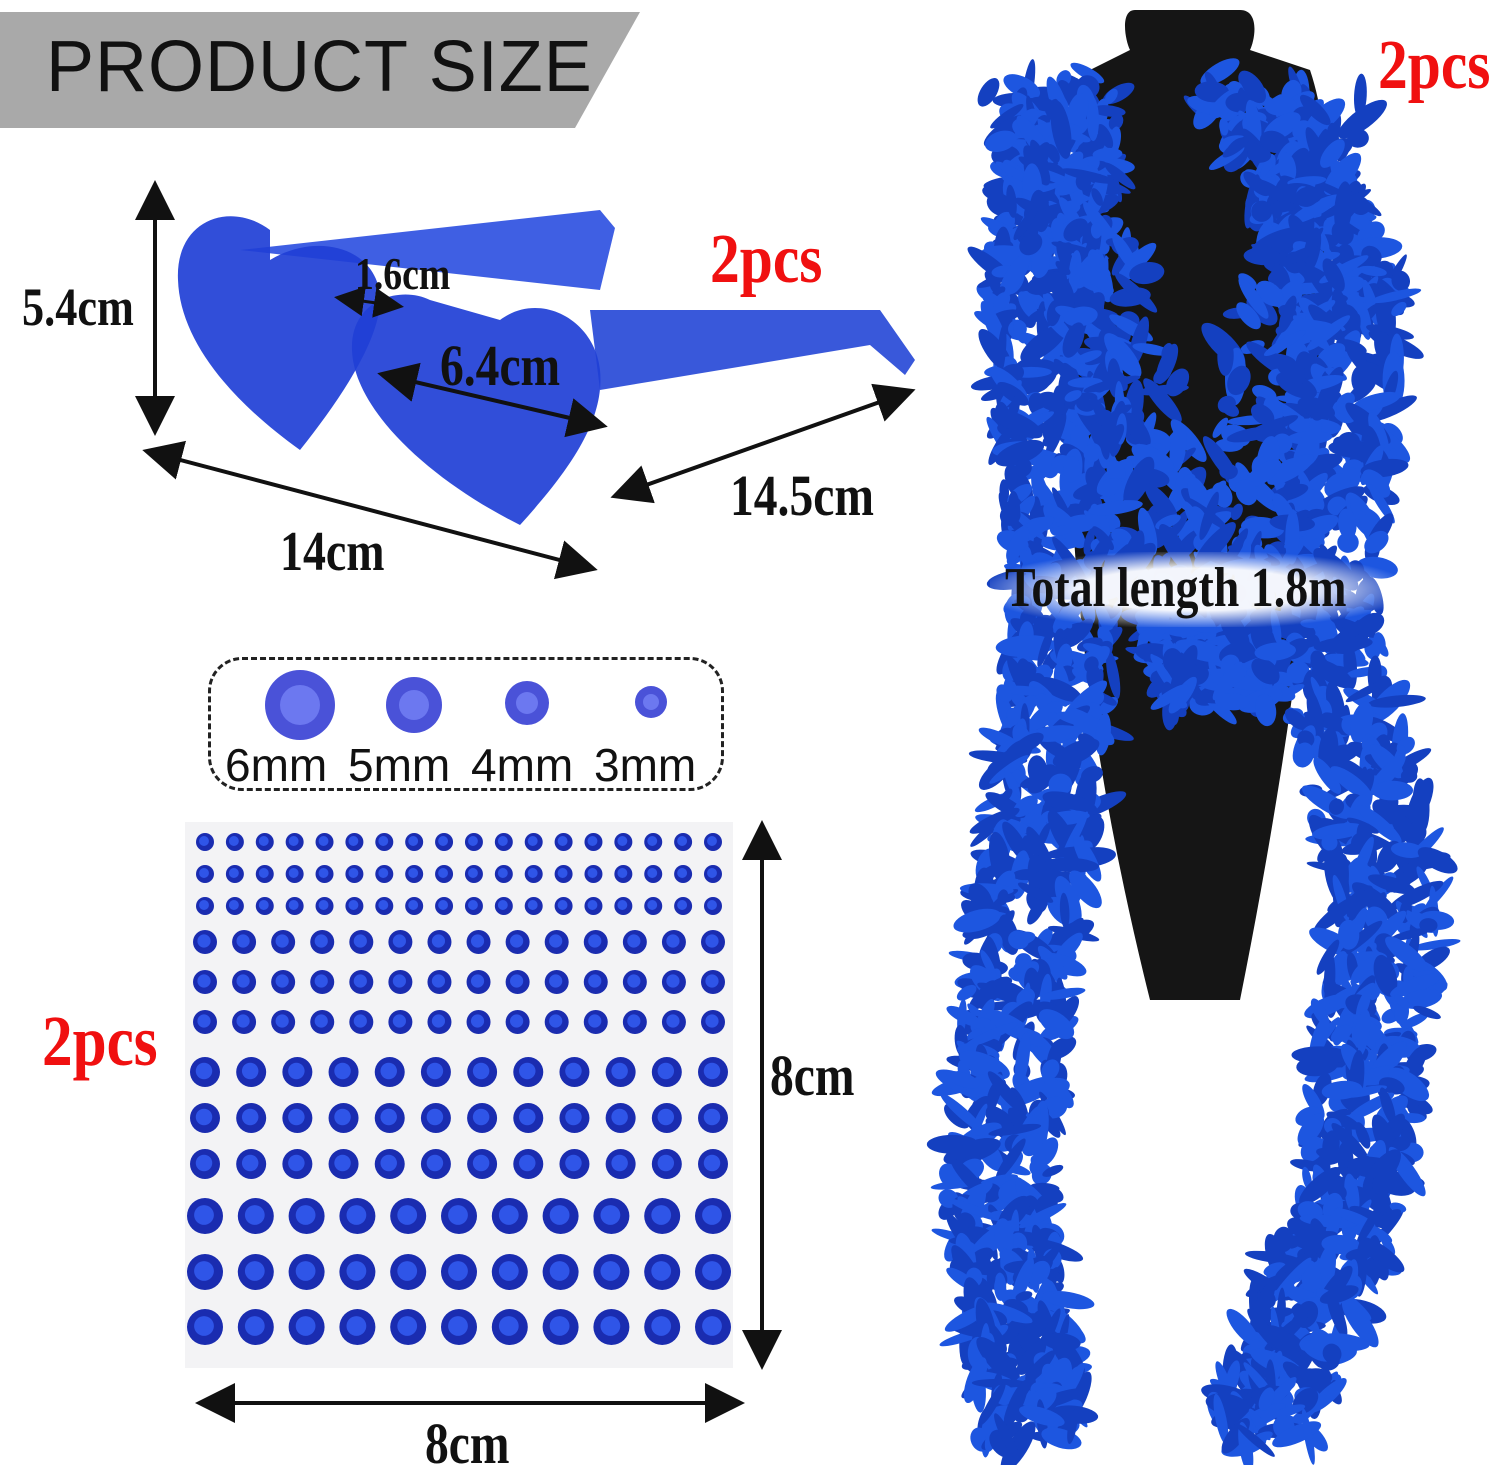 The width and height of the screenshot is (1500, 1477). I want to click on length-label-backdrop, so click(1195, 589).